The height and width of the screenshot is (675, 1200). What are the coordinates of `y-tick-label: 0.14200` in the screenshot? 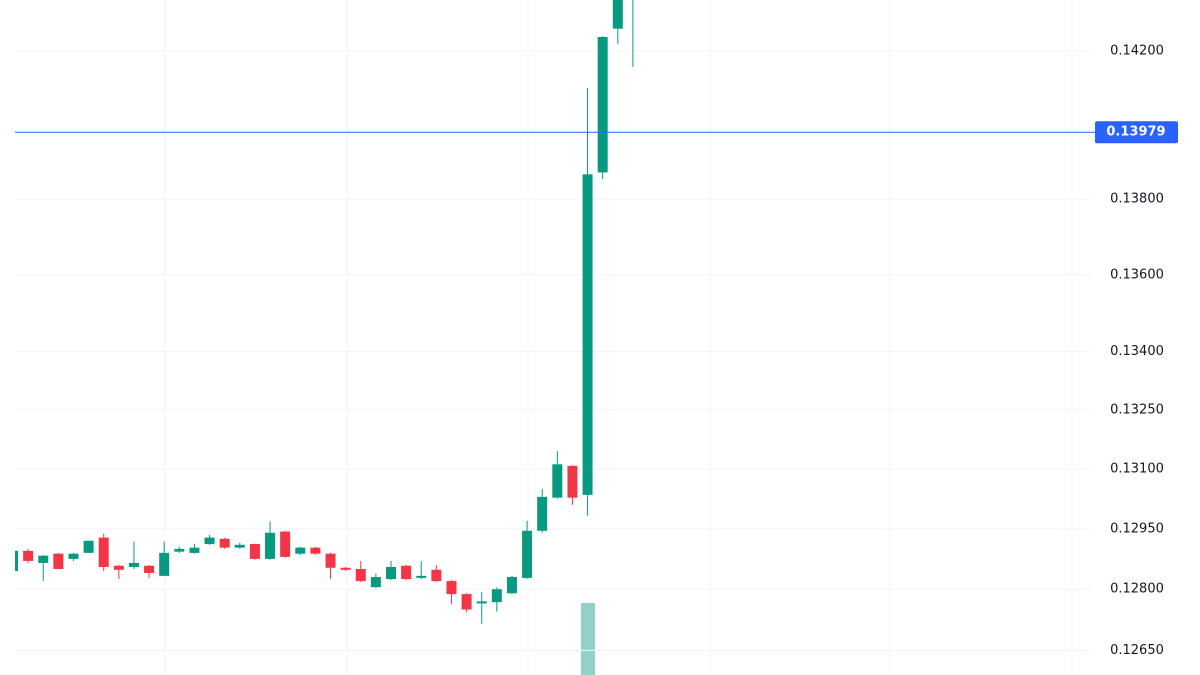 It's located at (1137, 50).